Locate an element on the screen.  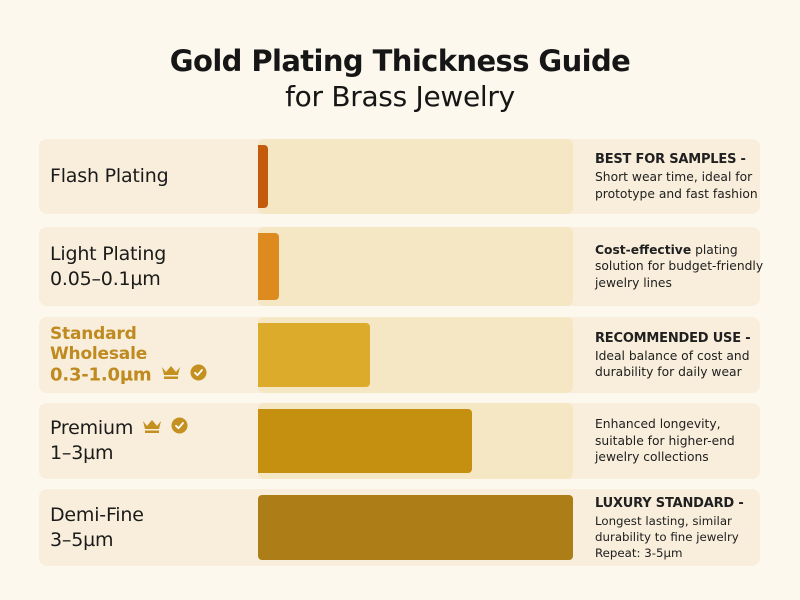
label-name: Demi-Fine is located at coordinates (97, 514).